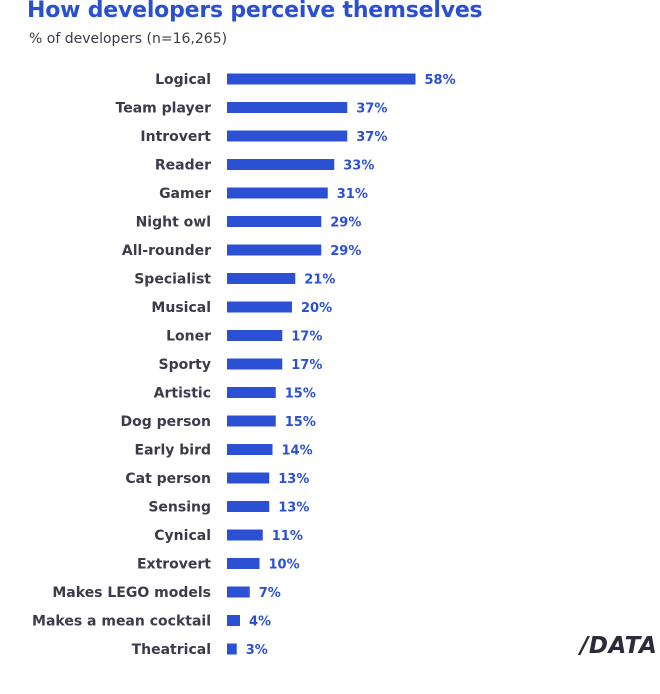 This screenshot has height=694, width=660. What do you see at coordinates (619, 646) in the screenshot?
I see `brand-logo: /DATA` at bounding box center [619, 646].